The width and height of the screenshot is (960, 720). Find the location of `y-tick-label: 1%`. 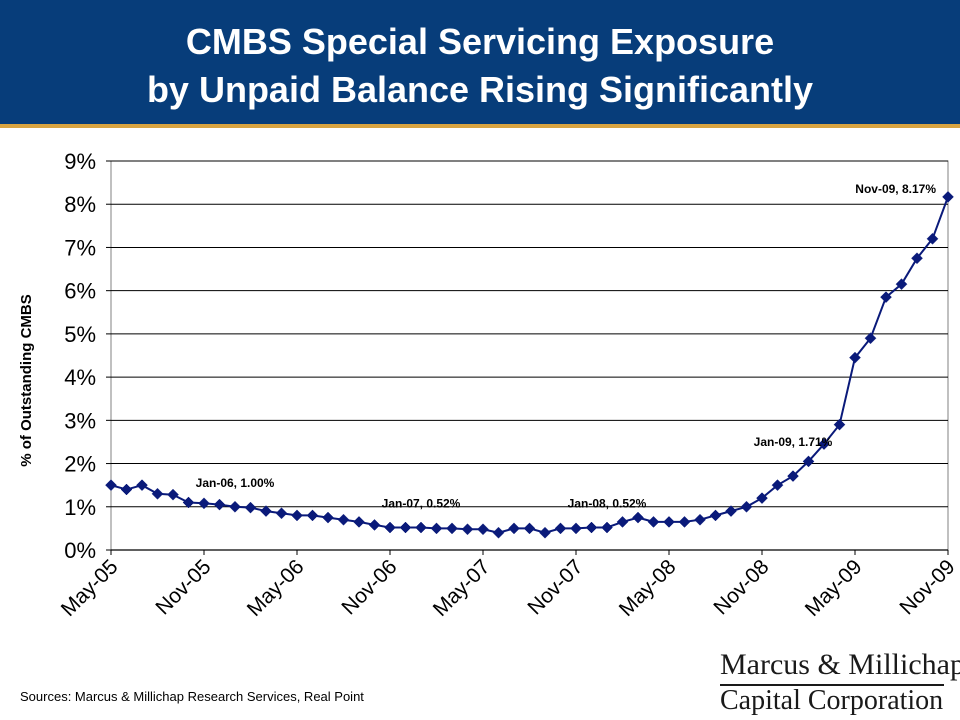

y-tick-label: 1% is located at coordinates (80, 507).